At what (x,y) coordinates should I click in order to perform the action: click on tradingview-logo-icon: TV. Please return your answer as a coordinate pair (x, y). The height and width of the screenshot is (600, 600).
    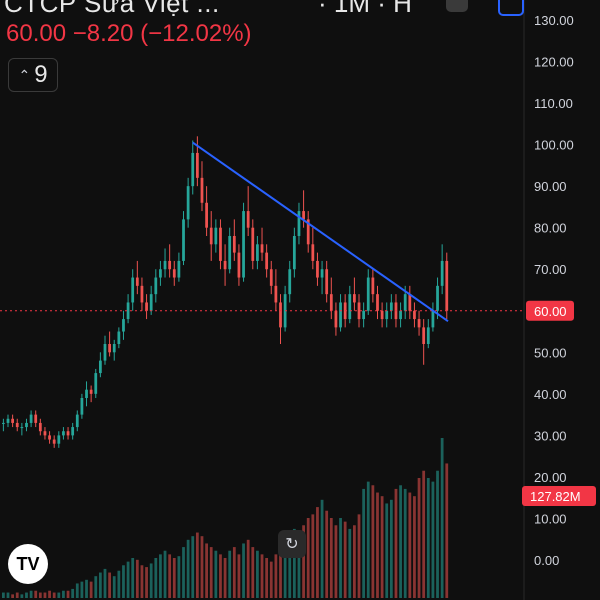
    Looking at the image, I should click on (28, 564).